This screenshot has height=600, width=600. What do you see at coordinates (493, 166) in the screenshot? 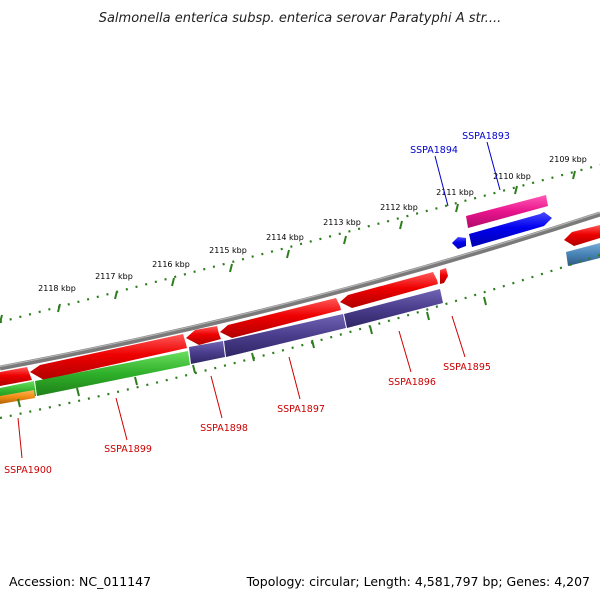
I see `leader-line-sspa1893` at bounding box center [493, 166].